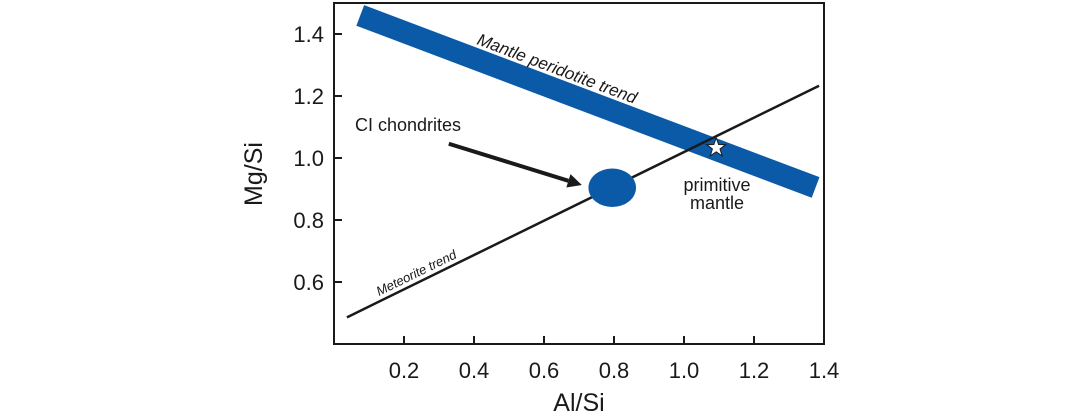 The width and height of the screenshot is (1079, 416). I want to click on y-tick-label: 1.2, so click(308, 96).